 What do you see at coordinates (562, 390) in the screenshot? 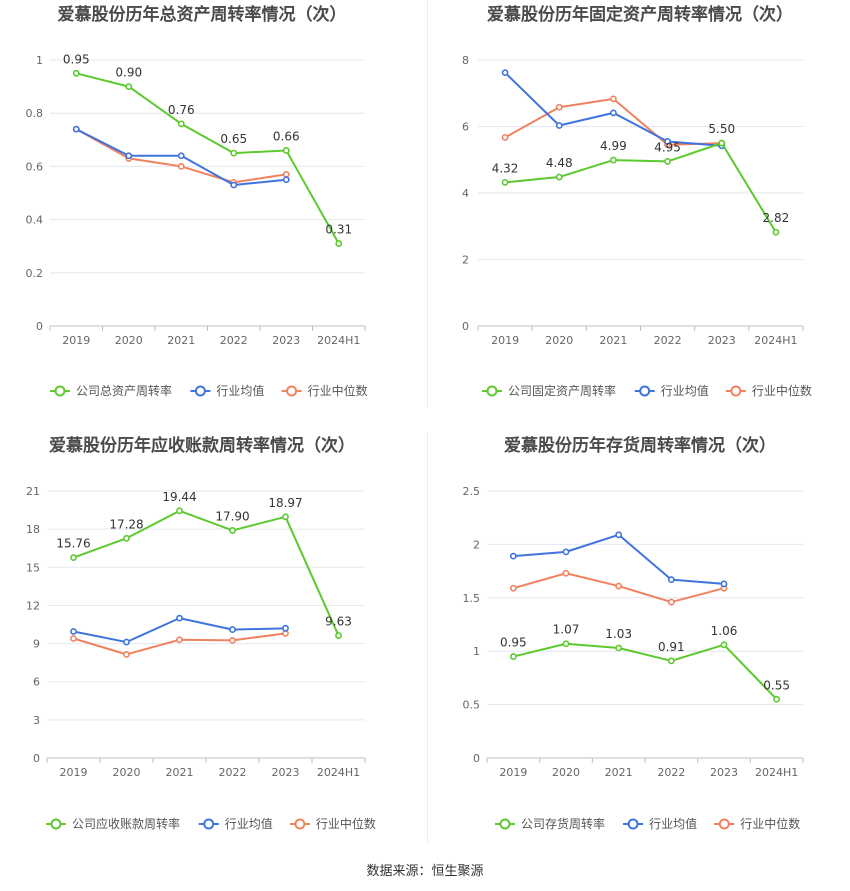
I see `legend-label: 公司固定资产周转率` at bounding box center [562, 390].